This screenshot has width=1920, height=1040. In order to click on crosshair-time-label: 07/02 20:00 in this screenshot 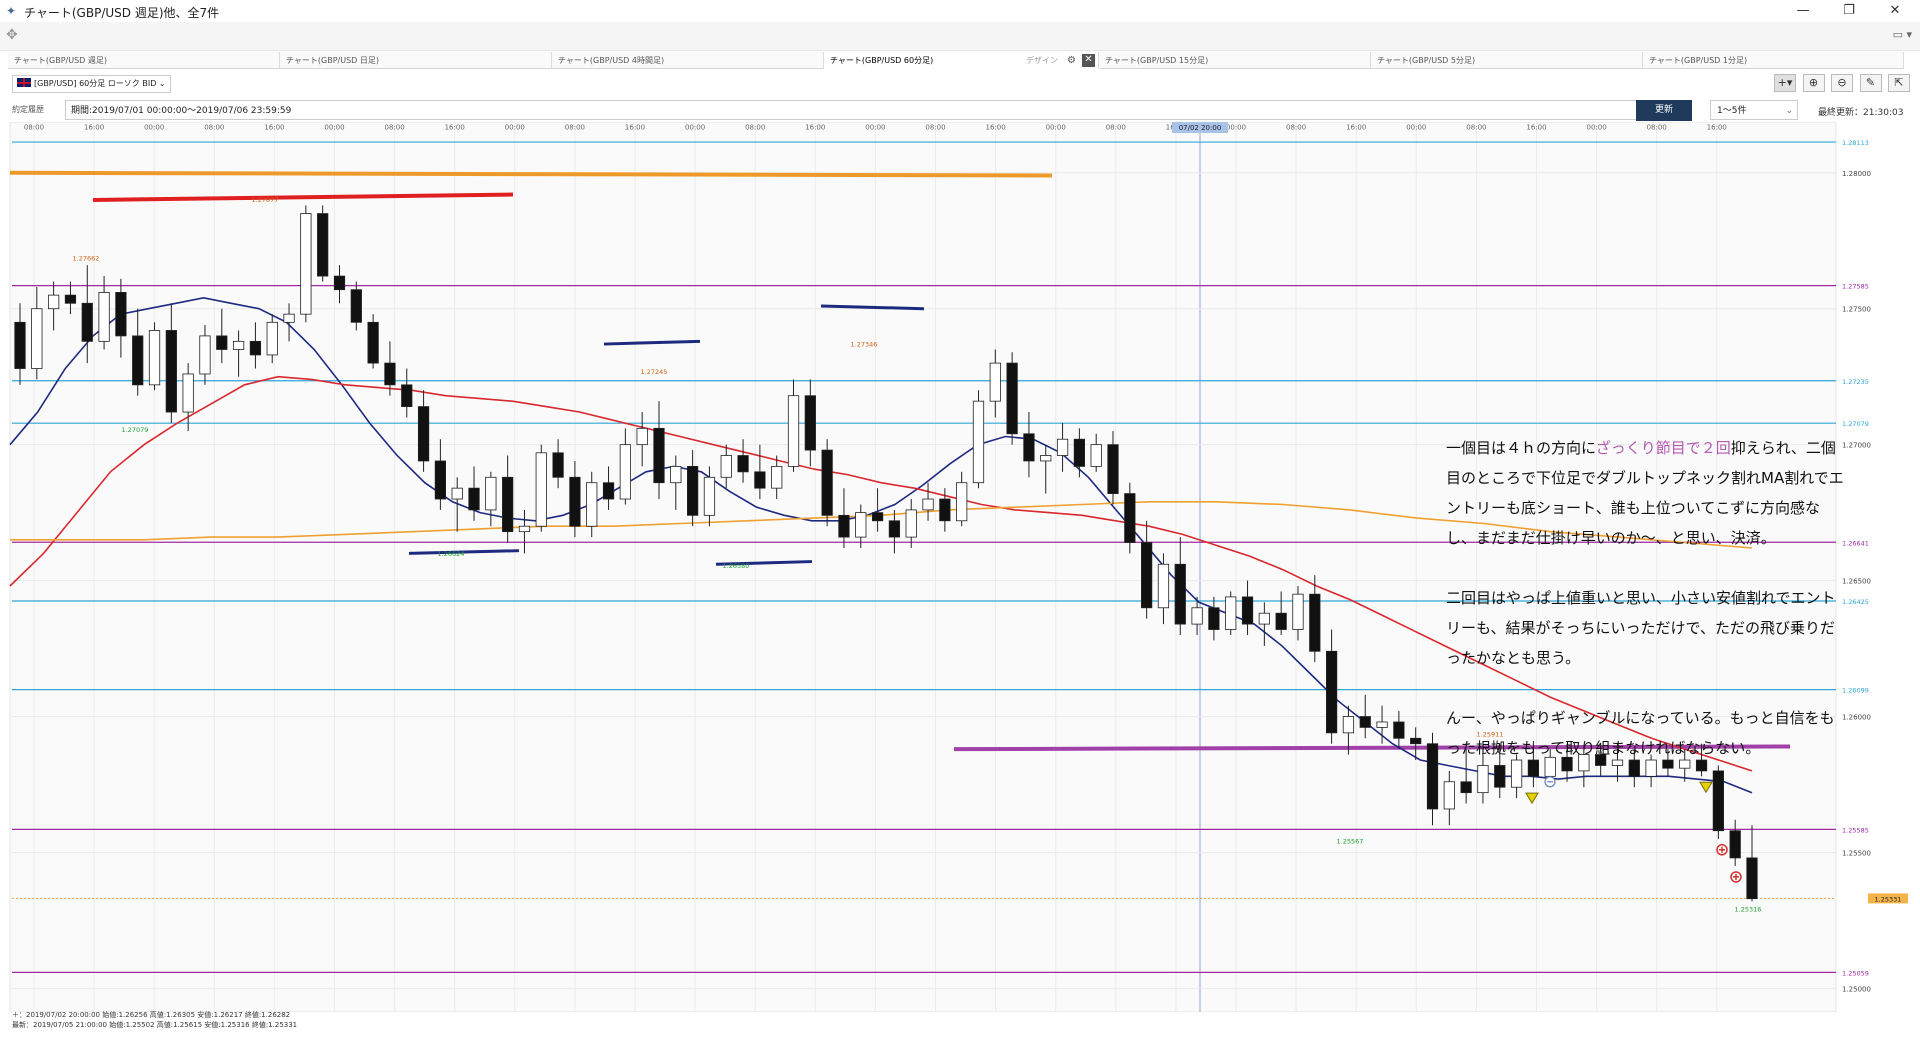, I will do `click(1200, 128)`.